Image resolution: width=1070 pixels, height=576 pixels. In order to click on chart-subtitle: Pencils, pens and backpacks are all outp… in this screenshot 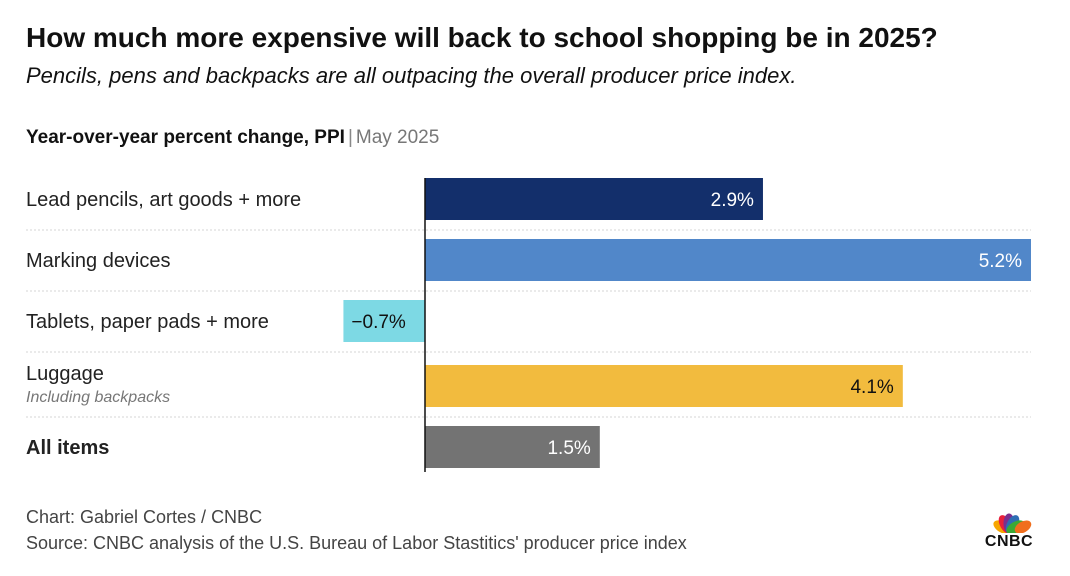, I will do `click(411, 75)`.